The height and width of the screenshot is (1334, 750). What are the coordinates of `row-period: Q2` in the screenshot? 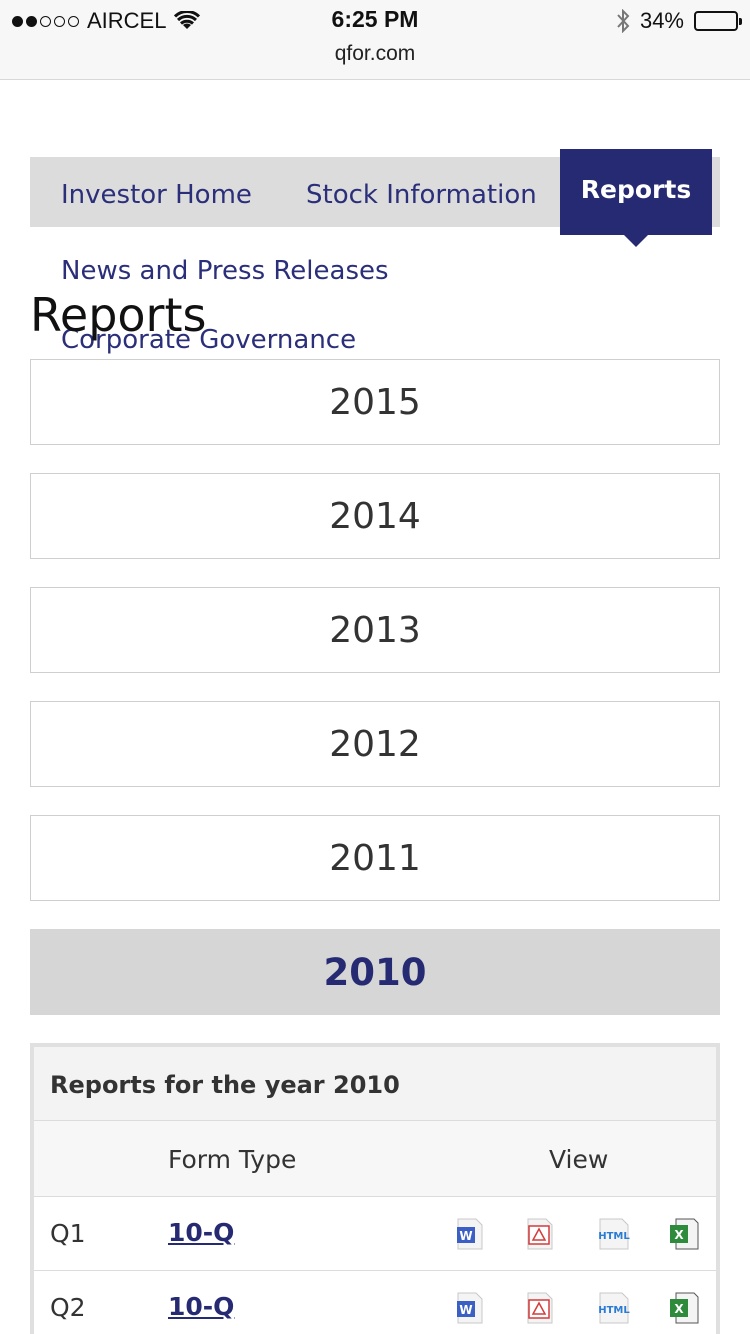 It's located at (68, 1307).